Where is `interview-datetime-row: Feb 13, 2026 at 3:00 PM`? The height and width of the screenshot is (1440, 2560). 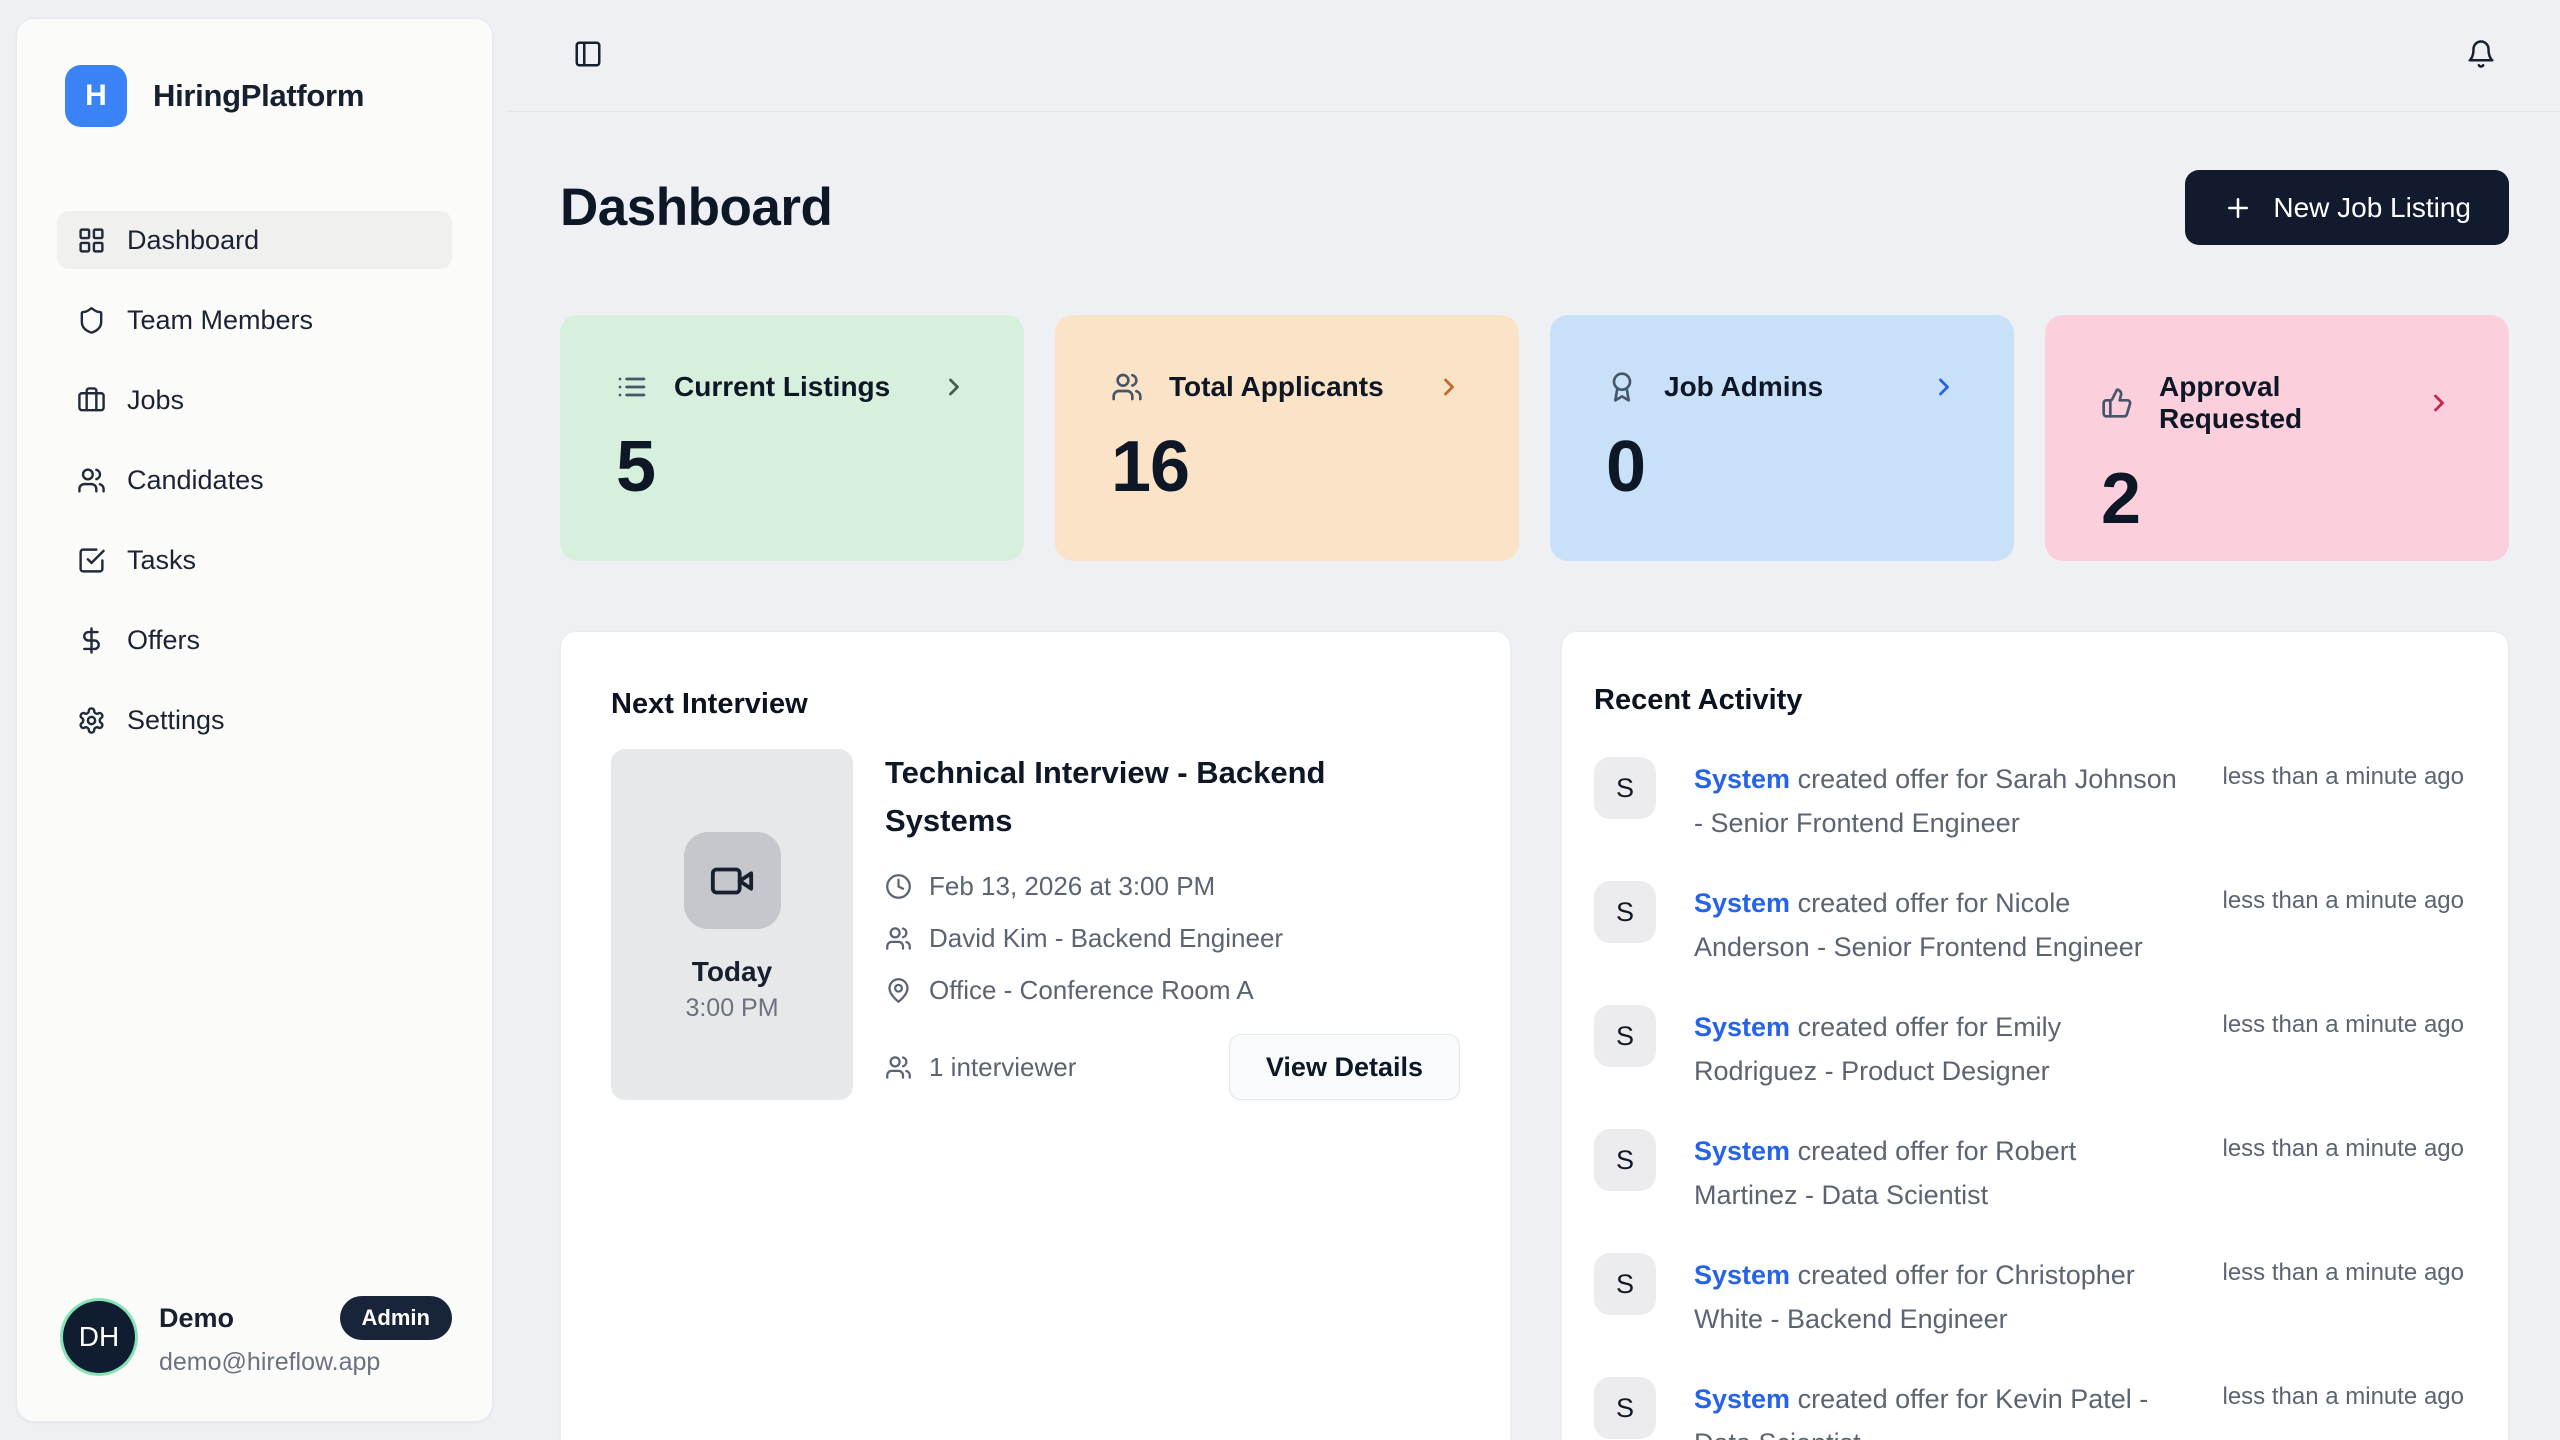
interview-datetime-row: Feb 13, 2026 at 3:00 PM is located at coordinates (1172, 886).